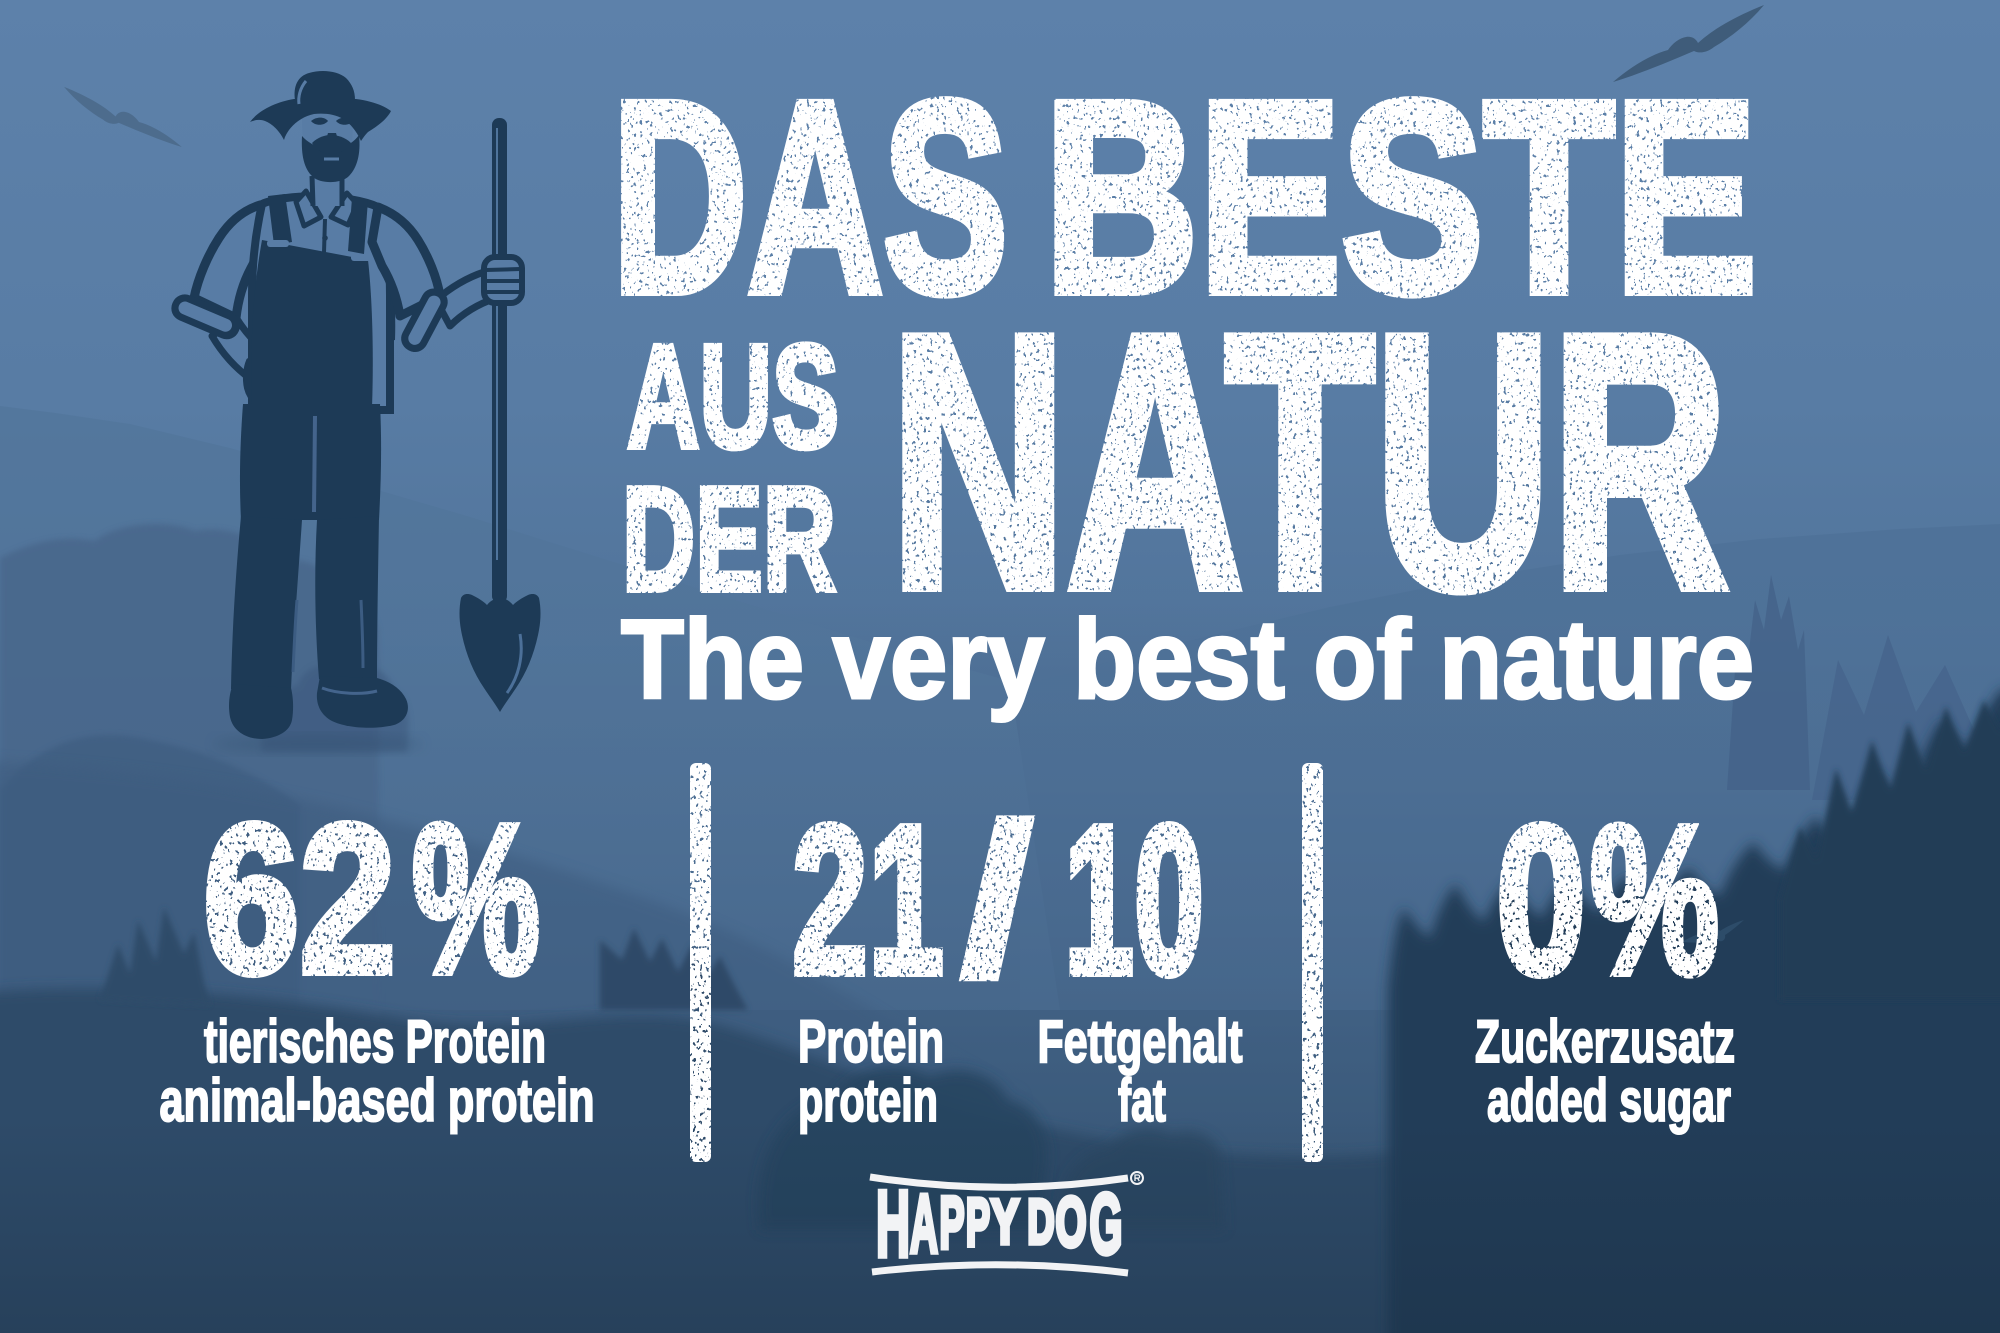 The image size is (2000, 1333). What do you see at coordinates (1106, 1224) in the screenshot?
I see `svg-text: G` at bounding box center [1106, 1224].